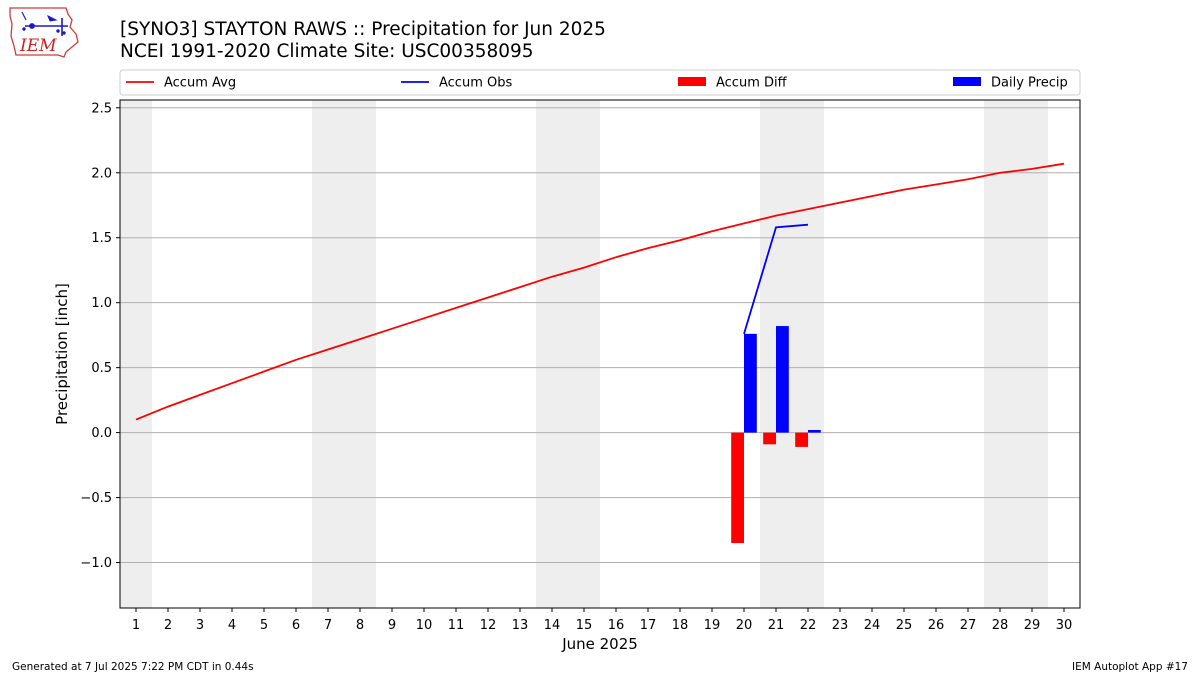 The height and width of the screenshot is (675, 1200). What do you see at coordinates (599, 644) in the screenshot?
I see `x-axis-label: June 2025` at bounding box center [599, 644].